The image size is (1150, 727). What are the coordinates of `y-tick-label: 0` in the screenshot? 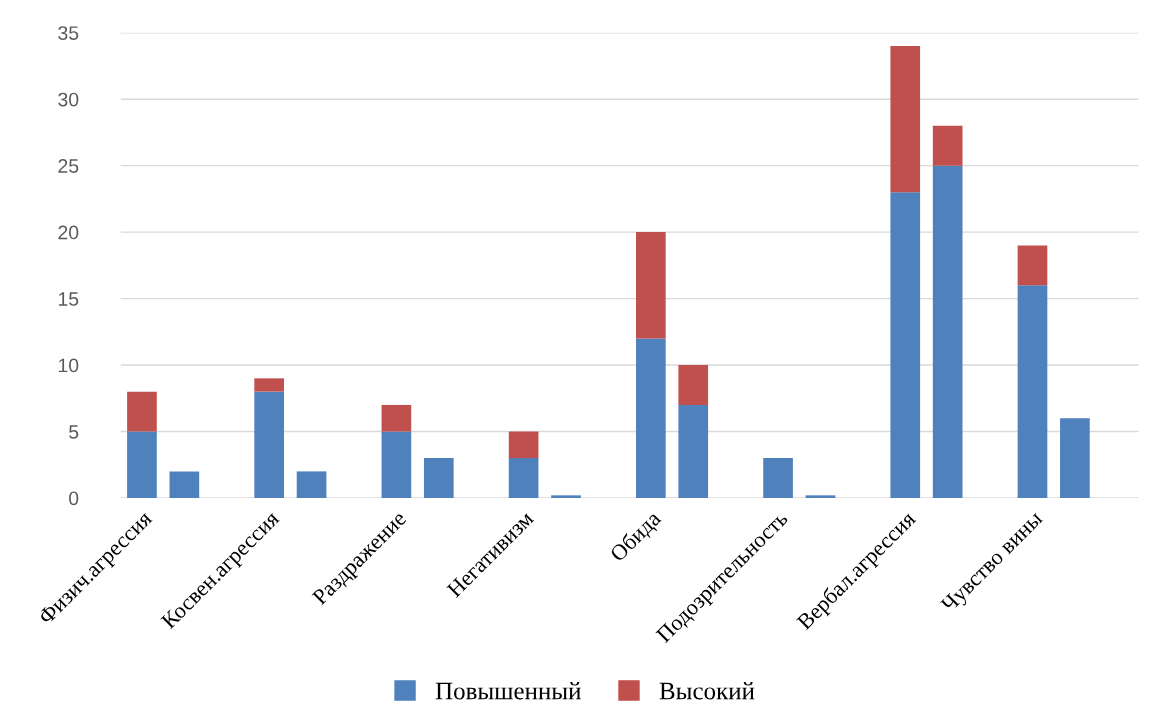 It's located at (74, 498).